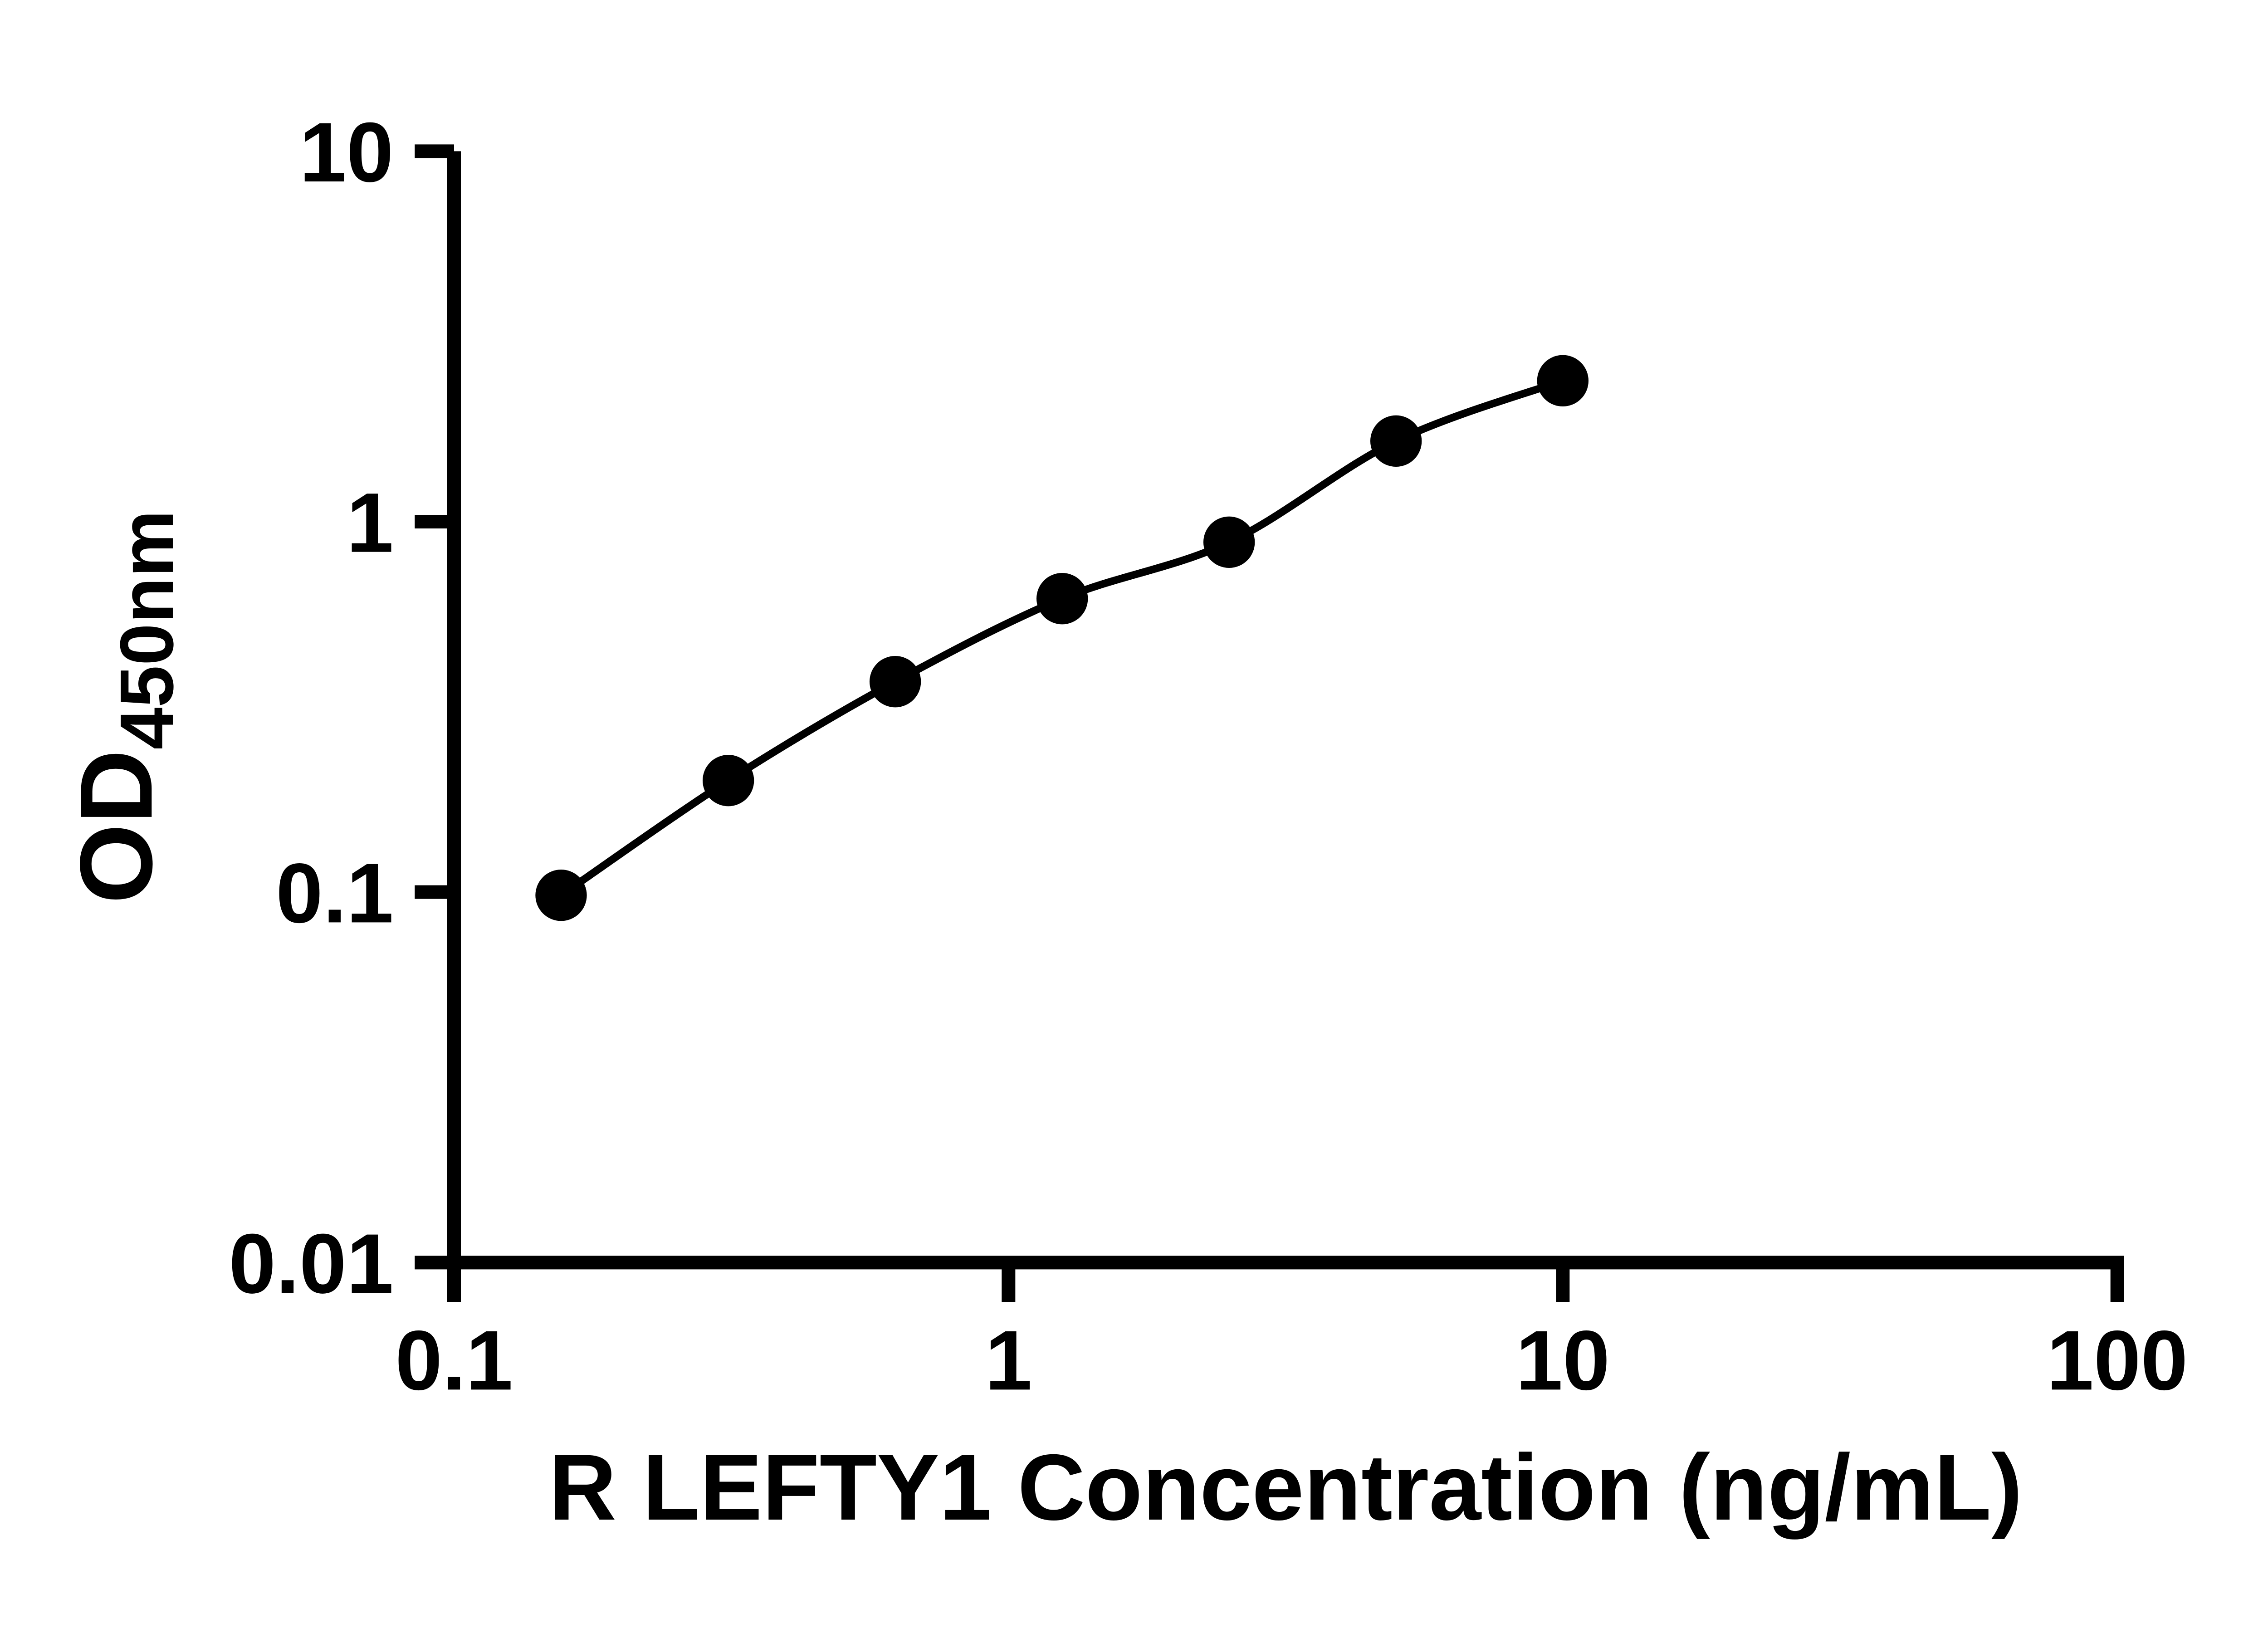  I want to click on y-axis-title-subscript: 450nm, so click(147, 629).